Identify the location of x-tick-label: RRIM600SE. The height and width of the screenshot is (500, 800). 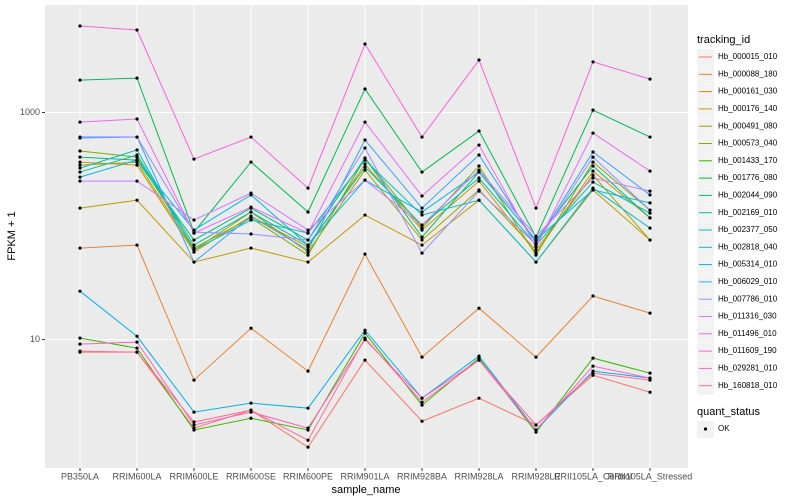
(251, 476).